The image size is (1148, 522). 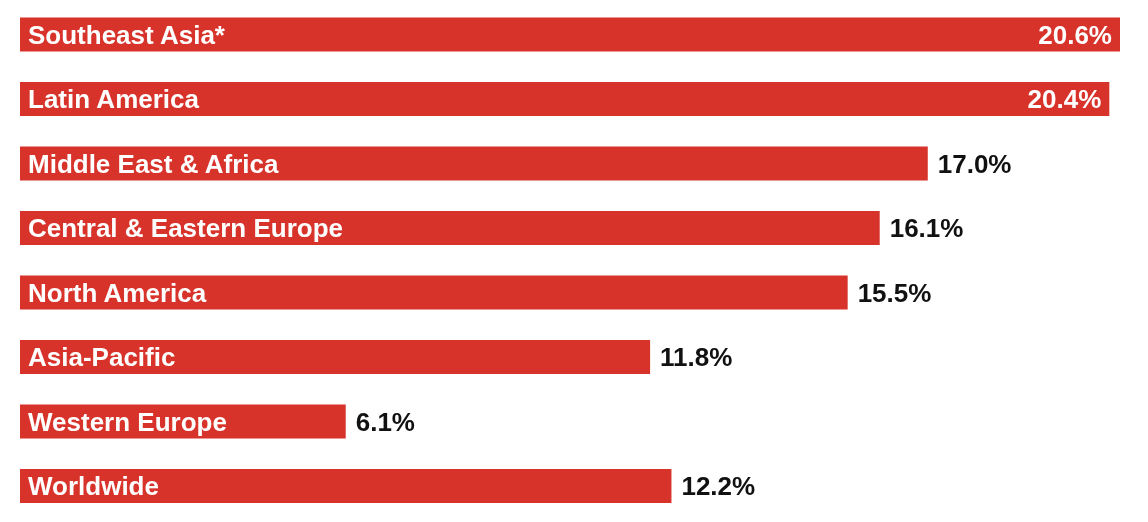 I want to click on y-tick-label: North America, so click(x=117, y=292).